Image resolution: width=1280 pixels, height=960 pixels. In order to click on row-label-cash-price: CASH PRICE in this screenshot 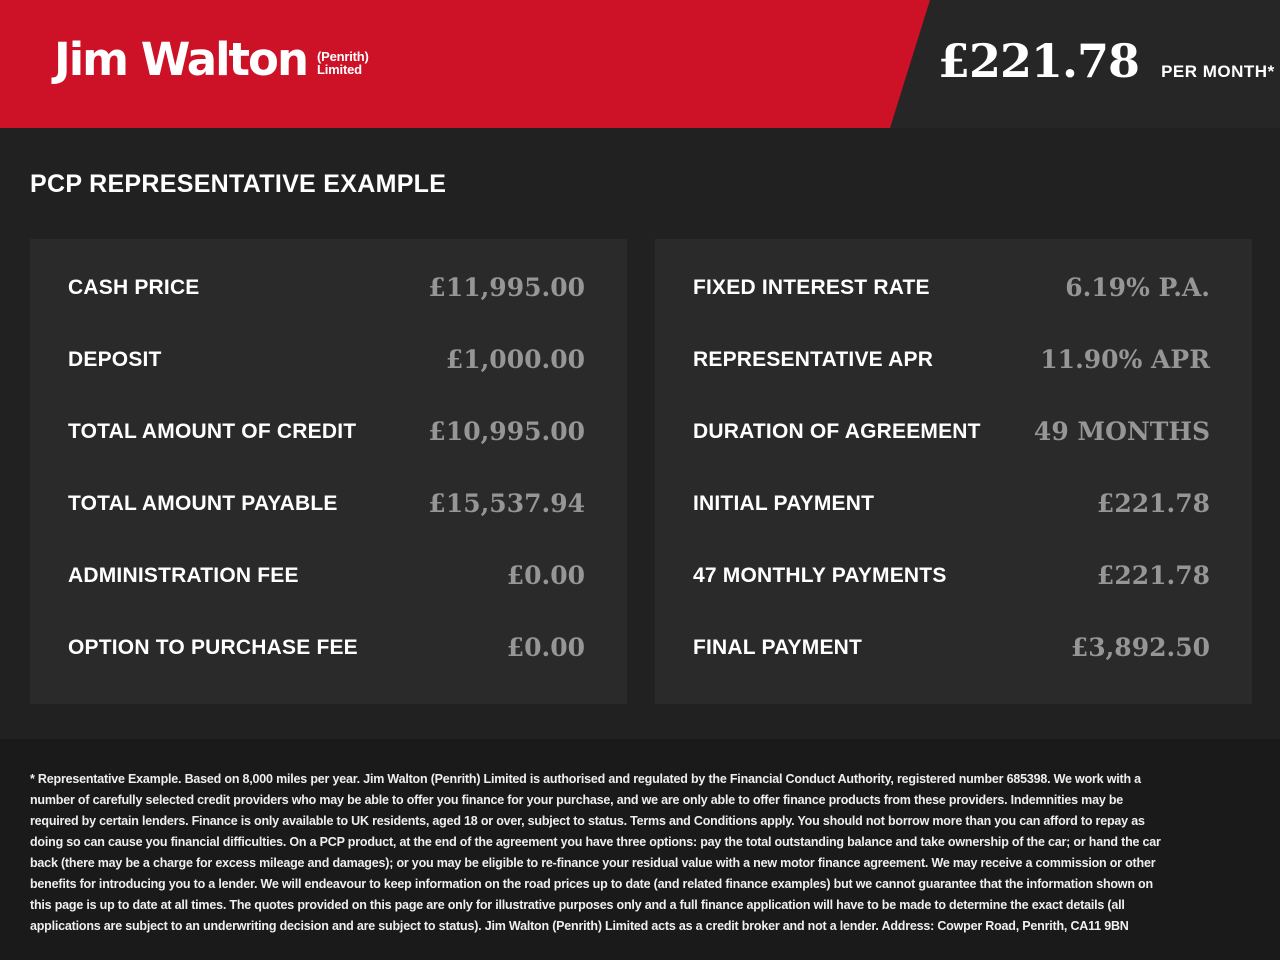, I will do `click(134, 287)`.